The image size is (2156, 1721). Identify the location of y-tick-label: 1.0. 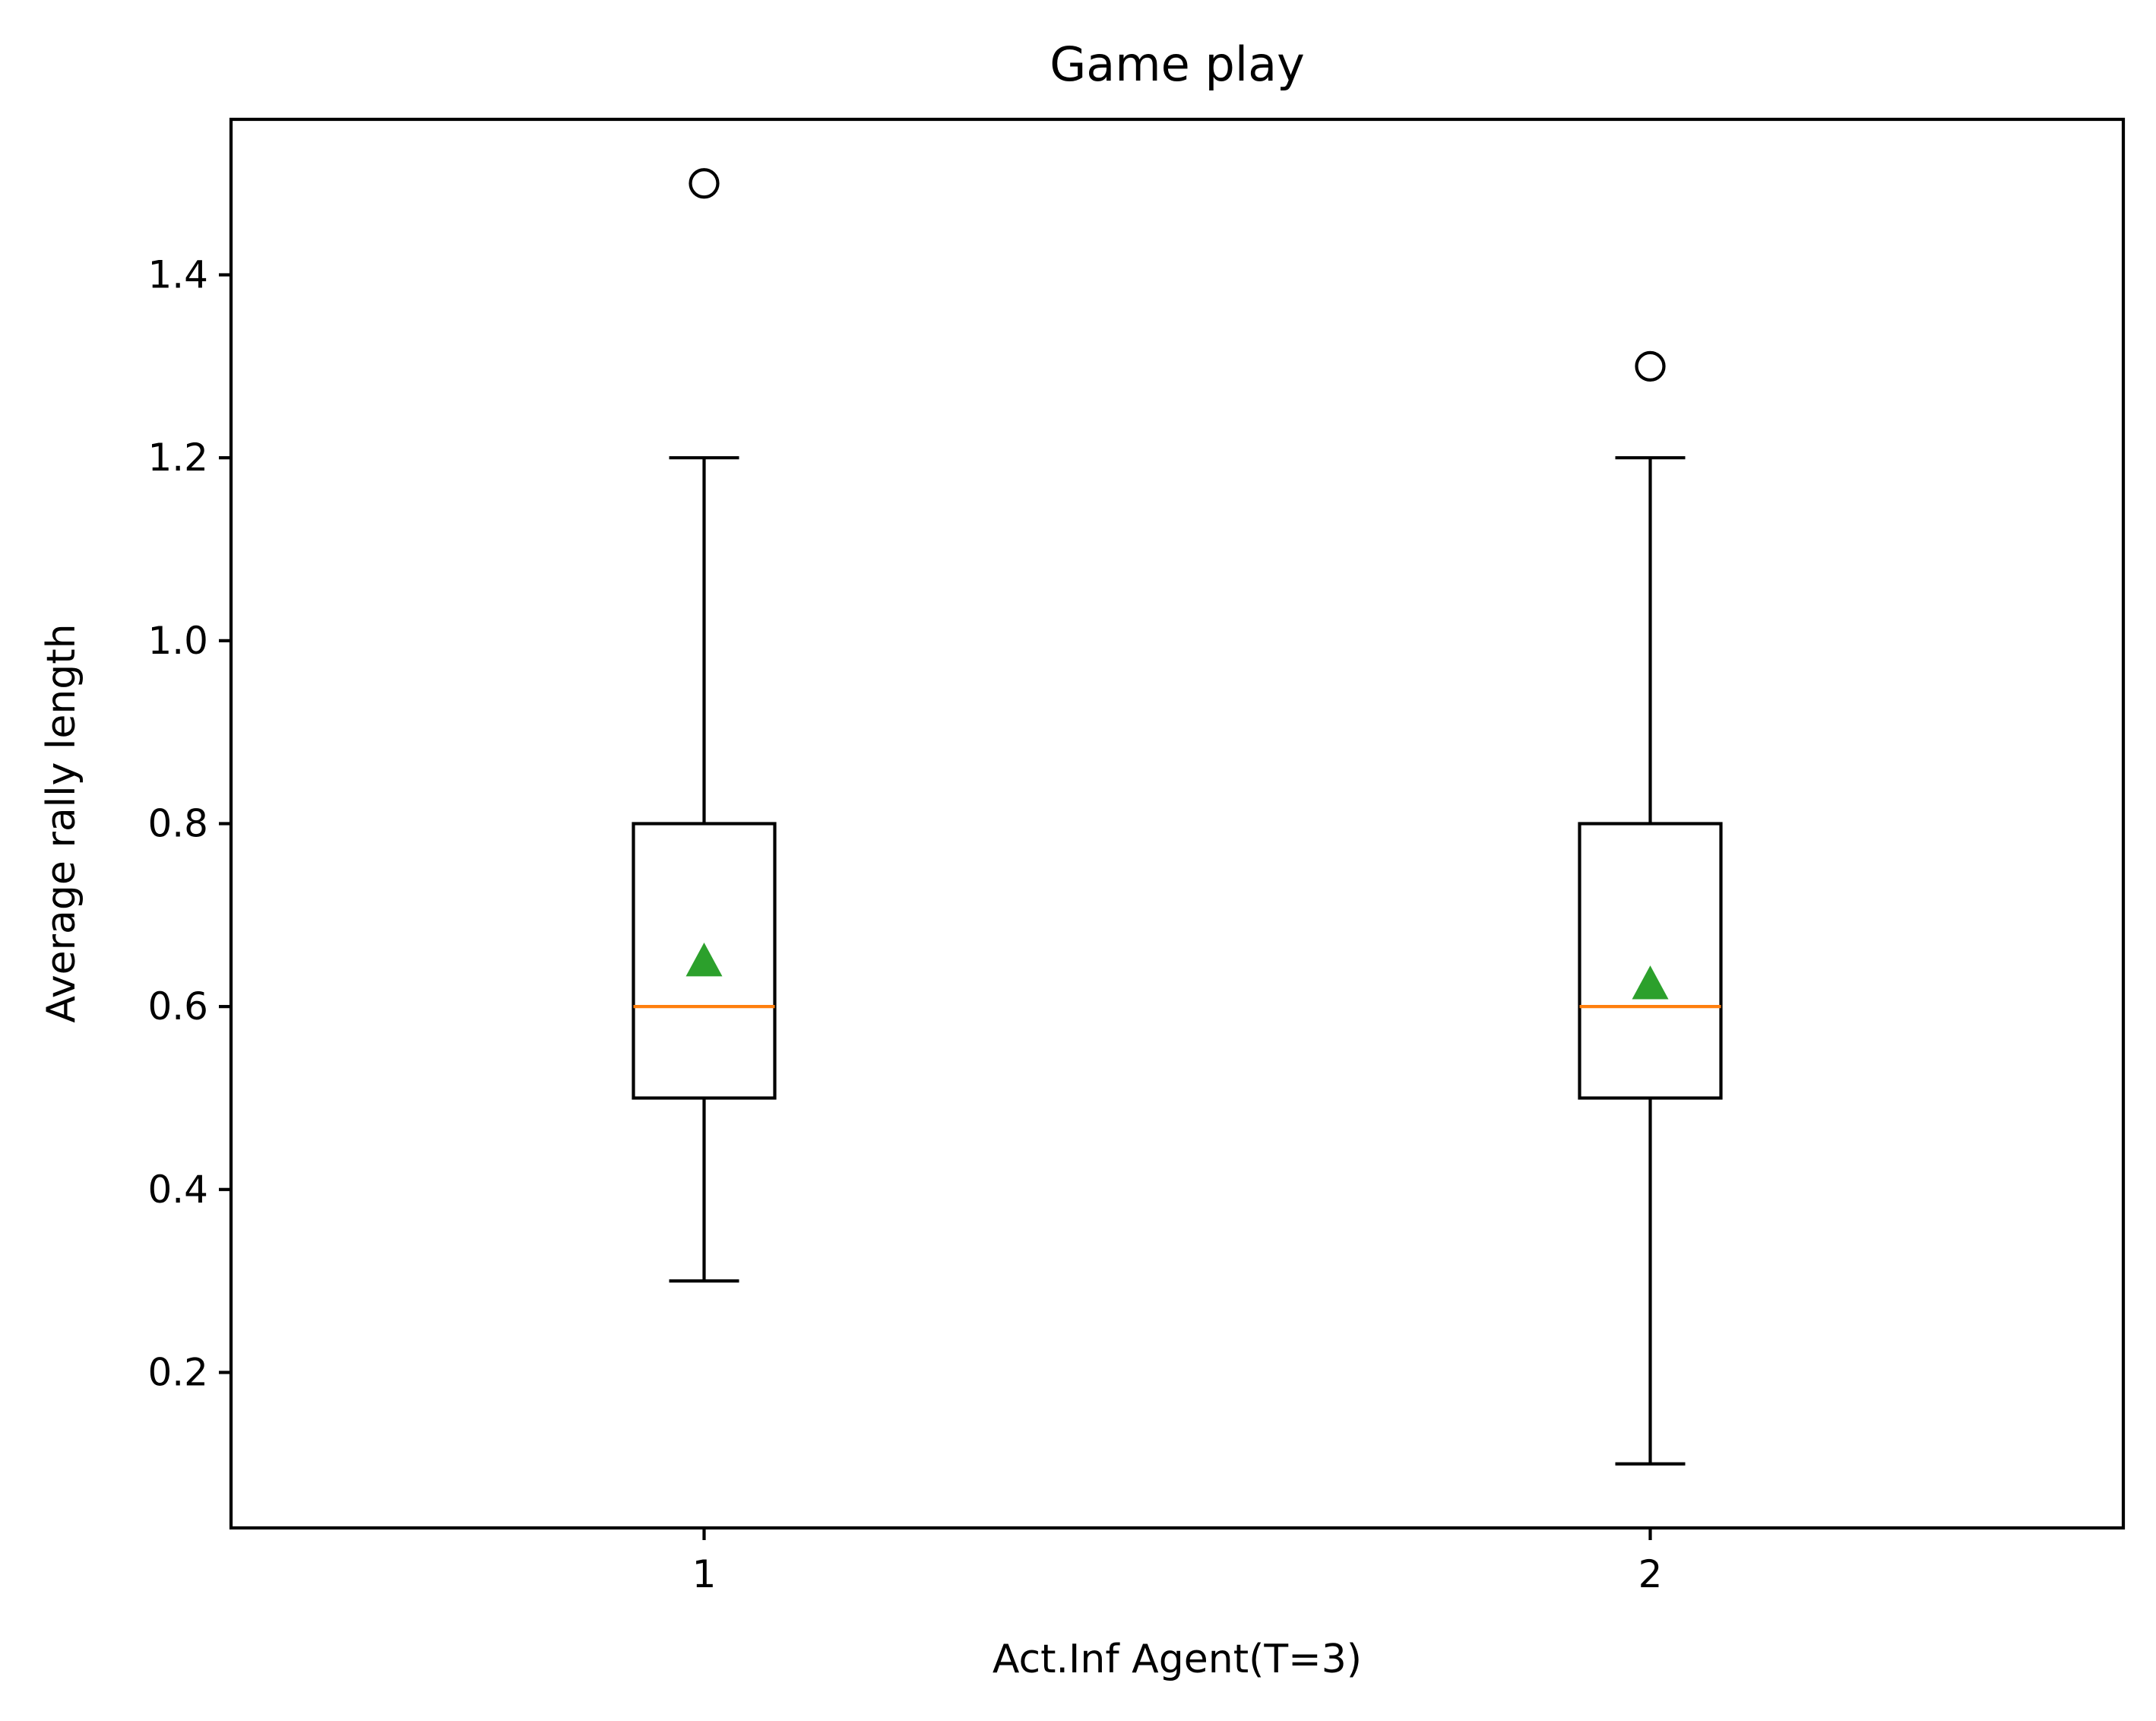
(177, 641).